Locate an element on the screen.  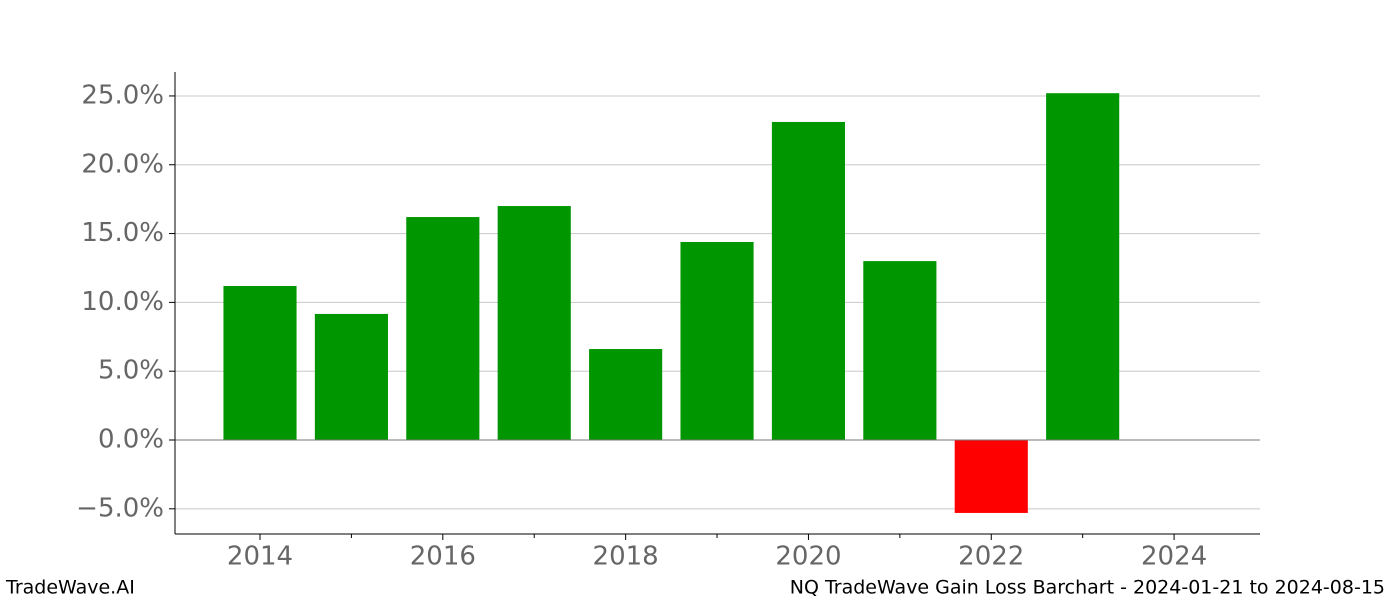
y-tick-label: 15.0% is located at coordinates (122, 233).